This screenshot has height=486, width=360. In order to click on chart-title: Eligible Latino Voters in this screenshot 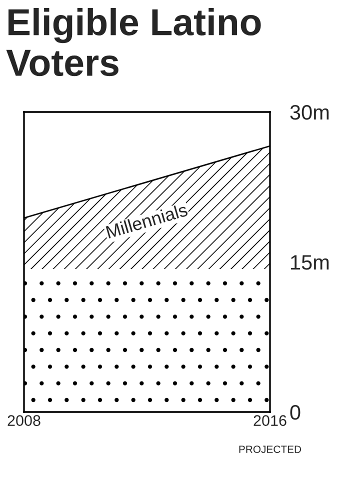, I will do `click(133, 42)`.